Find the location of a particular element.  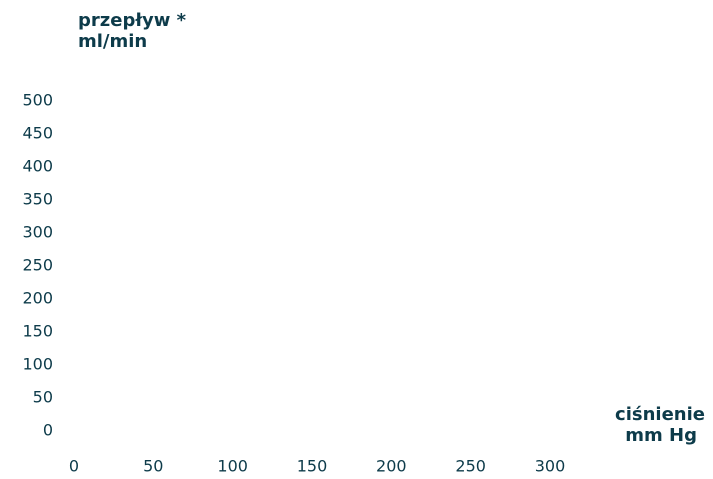

x-tick-label: 250 is located at coordinates (470, 466).